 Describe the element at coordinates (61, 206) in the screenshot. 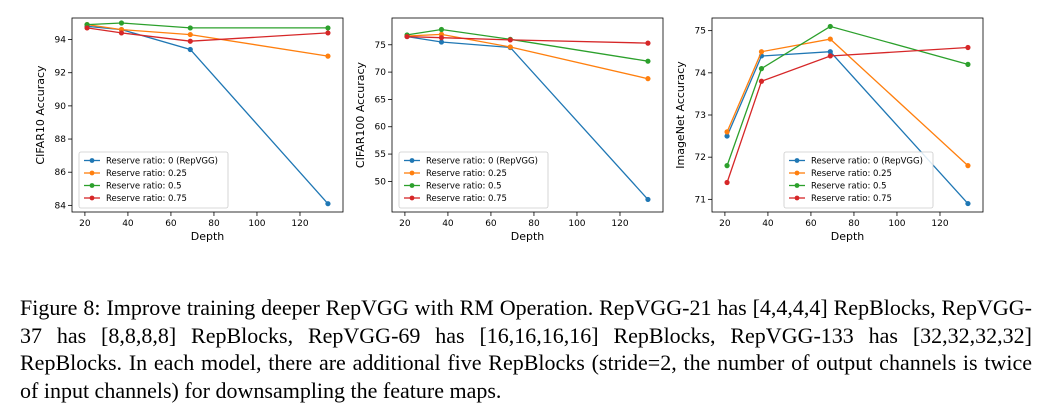

I see `y-tick-label: 84` at that location.